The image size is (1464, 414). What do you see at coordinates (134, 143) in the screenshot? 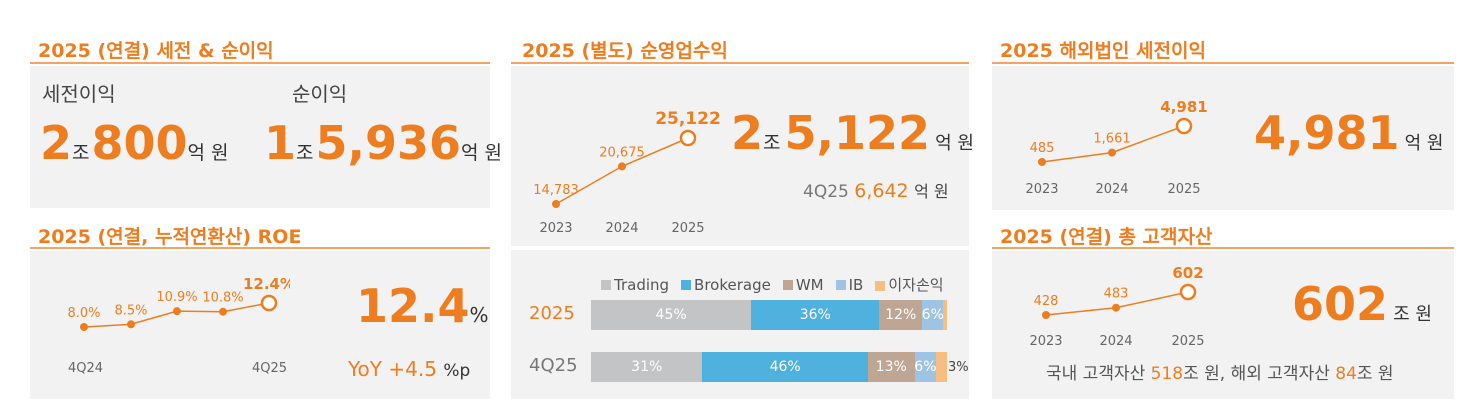
I see `pretax-value: 2조800억 원` at bounding box center [134, 143].